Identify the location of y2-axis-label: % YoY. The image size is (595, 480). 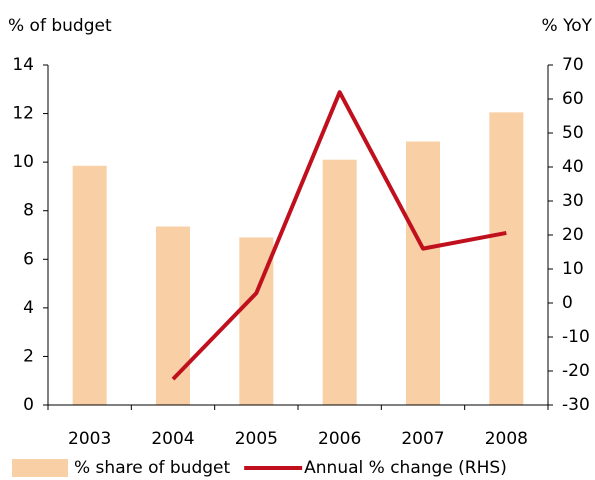
(567, 26).